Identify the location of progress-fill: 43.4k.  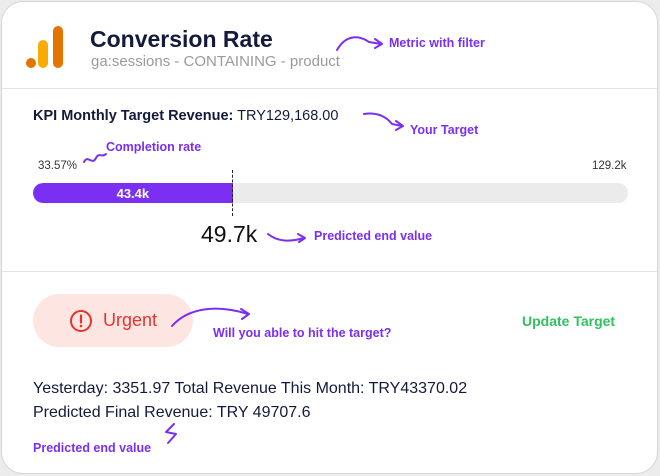
(133, 193).